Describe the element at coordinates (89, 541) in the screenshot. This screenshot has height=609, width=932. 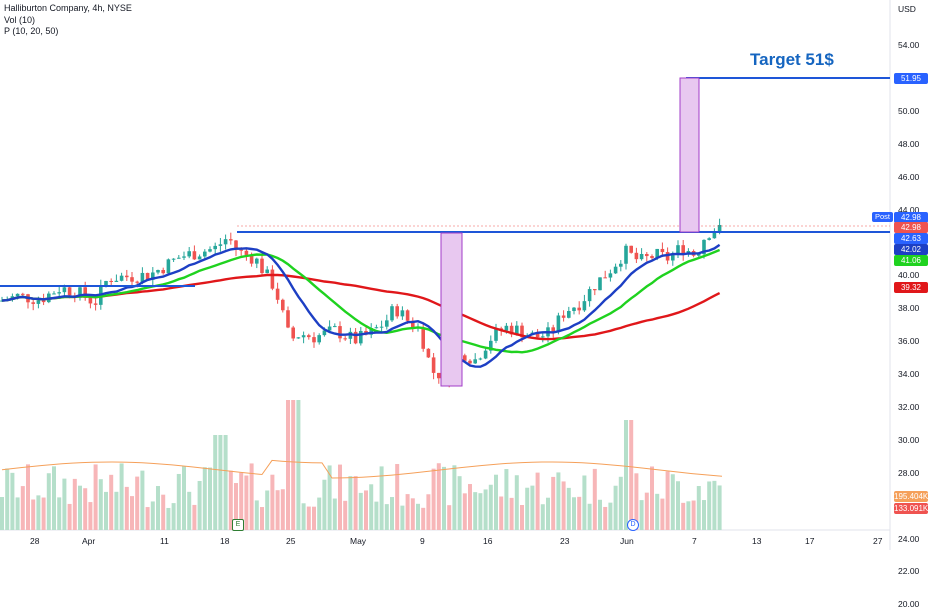
I see `time-tick-label: Apr` at that location.